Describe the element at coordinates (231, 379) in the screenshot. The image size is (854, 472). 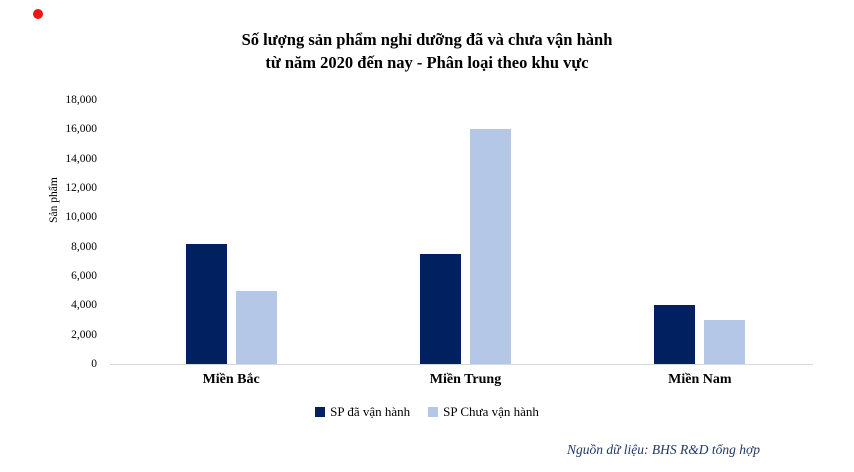
I see `x-category-label: Miền Bắc` at that location.